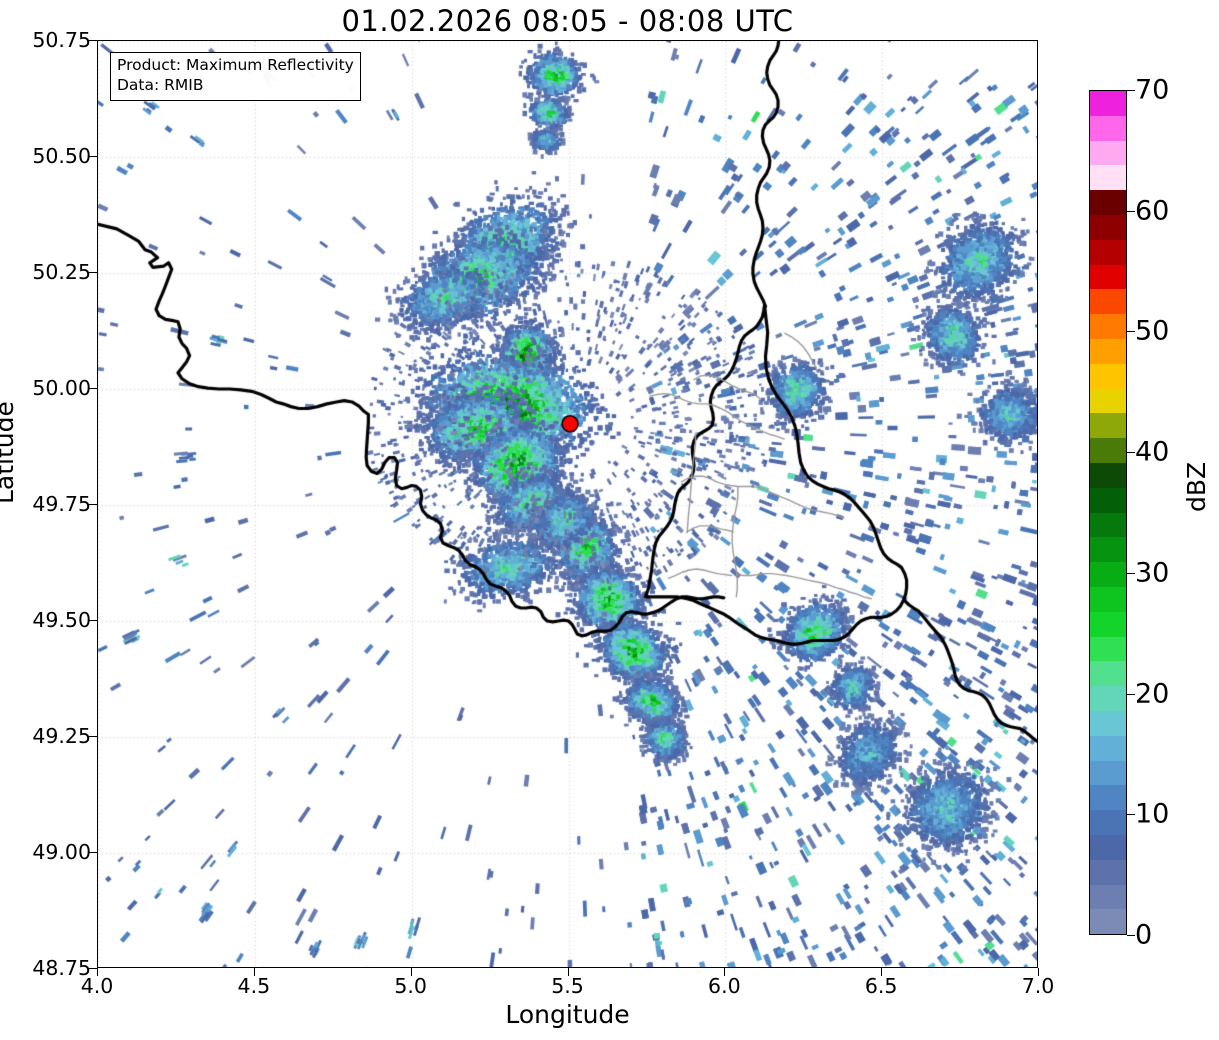 Image resolution: width=1219 pixels, height=1040 pixels. What do you see at coordinates (1152, 90) in the screenshot?
I see `colorbar-tick-label: 70` at bounding box center [1152, 90].